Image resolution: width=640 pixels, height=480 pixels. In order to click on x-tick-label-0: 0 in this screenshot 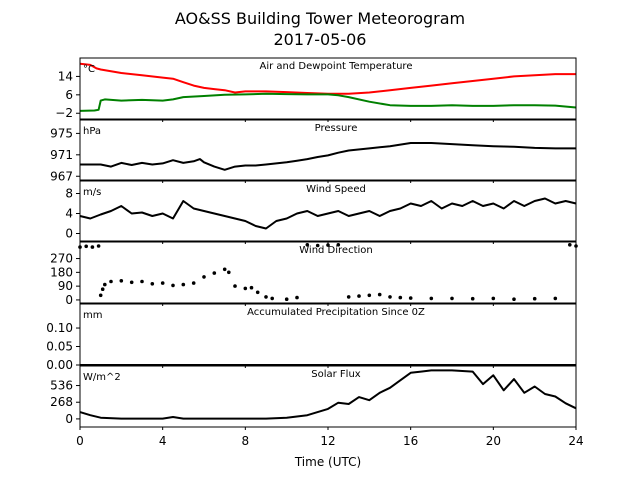, I will do `click(80, 441)`.